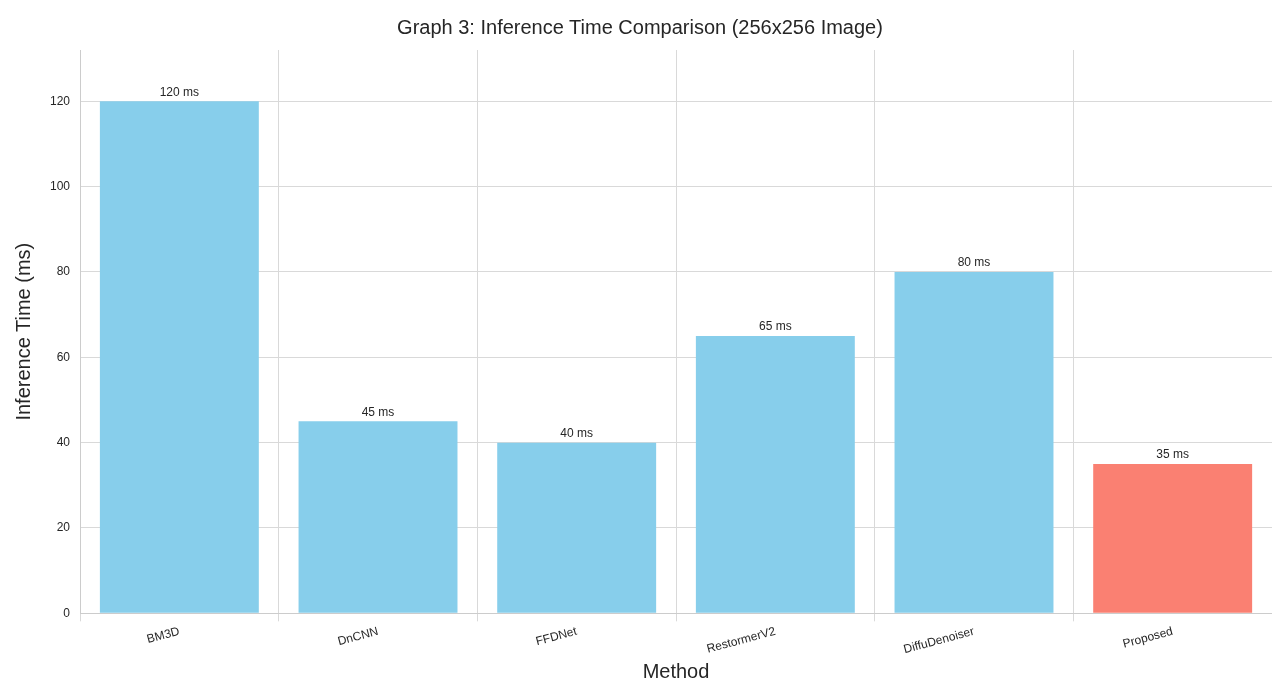 The image size is (1280, 696). What do you see at coordinates (1173, 454) in the screenshot?
I see `data-label: 35 ms` at bounding box center [1173, 454].